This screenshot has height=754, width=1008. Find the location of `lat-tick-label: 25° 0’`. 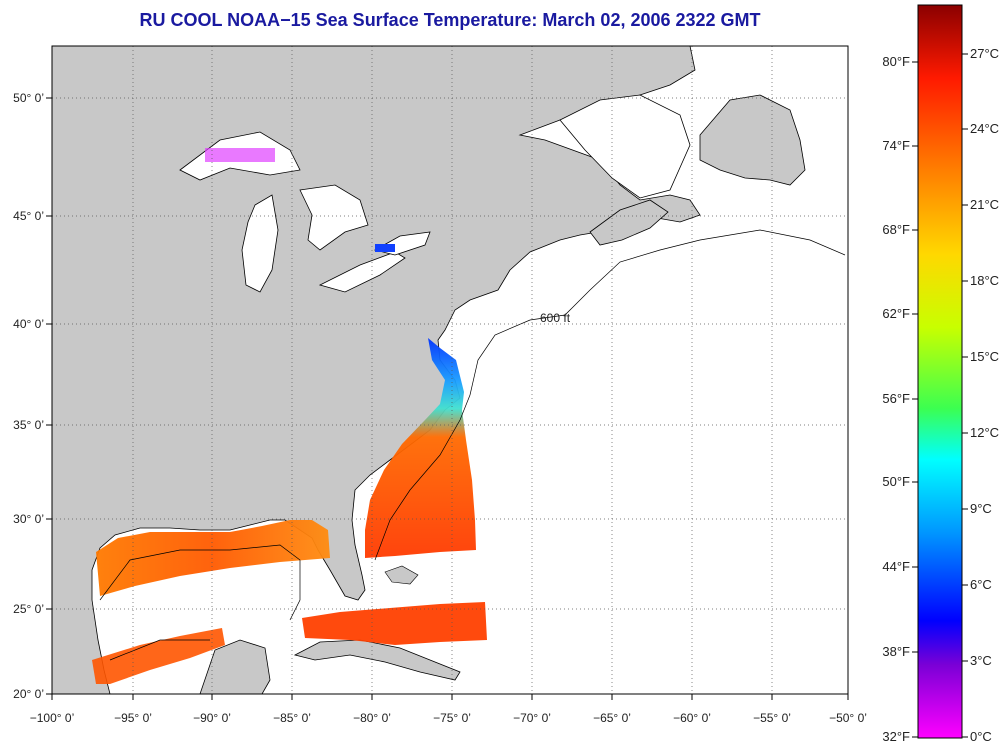

lat-tick-label: 25° 0’ is located at coordinates (28, 609).